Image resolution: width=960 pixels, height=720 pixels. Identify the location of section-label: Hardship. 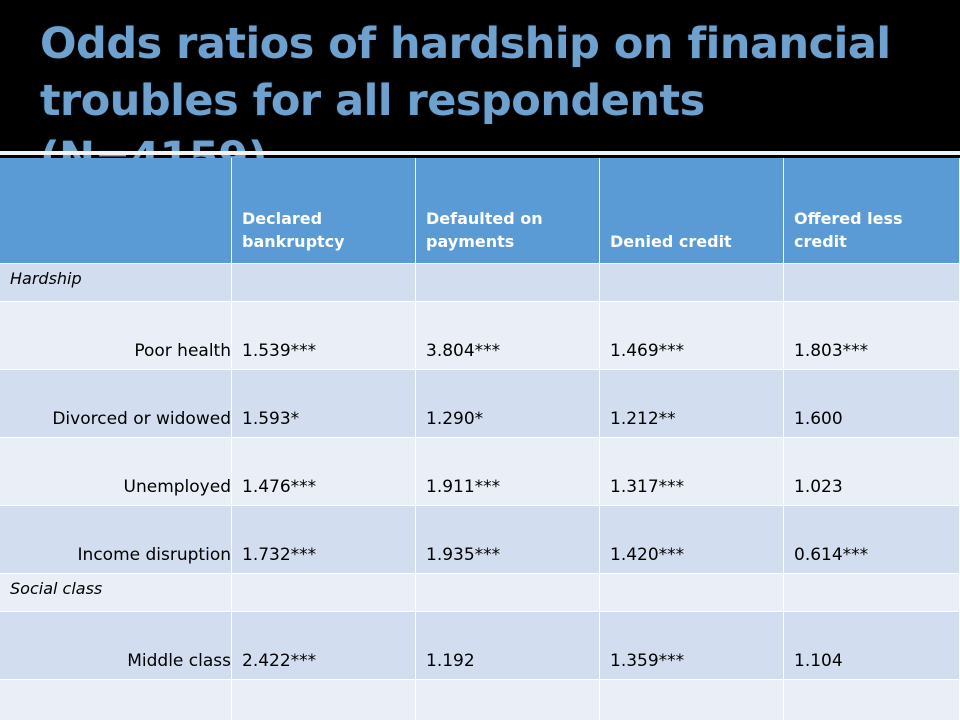
(116, 283).